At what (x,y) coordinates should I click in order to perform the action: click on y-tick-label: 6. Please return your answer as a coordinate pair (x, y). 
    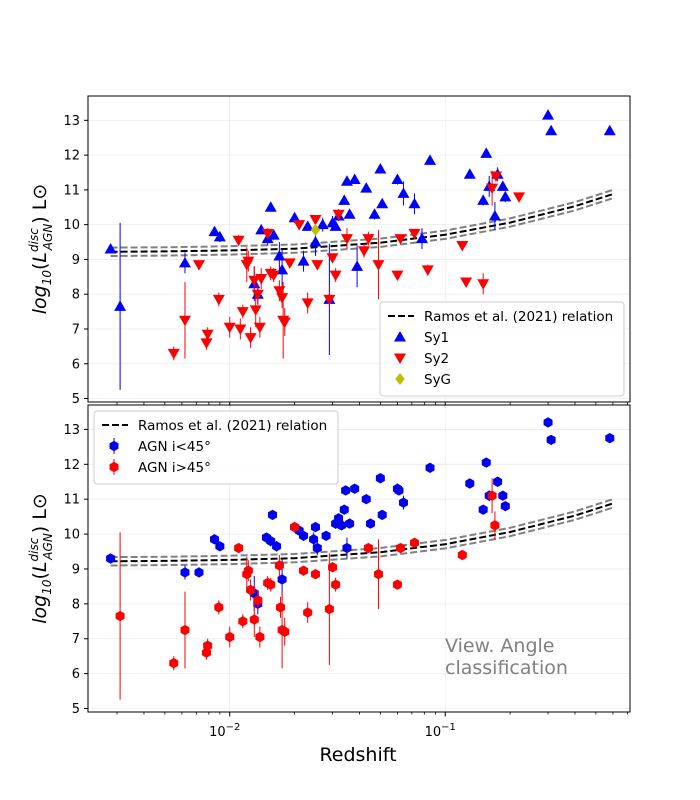
    Looking at the image, I should click on (76, 674).